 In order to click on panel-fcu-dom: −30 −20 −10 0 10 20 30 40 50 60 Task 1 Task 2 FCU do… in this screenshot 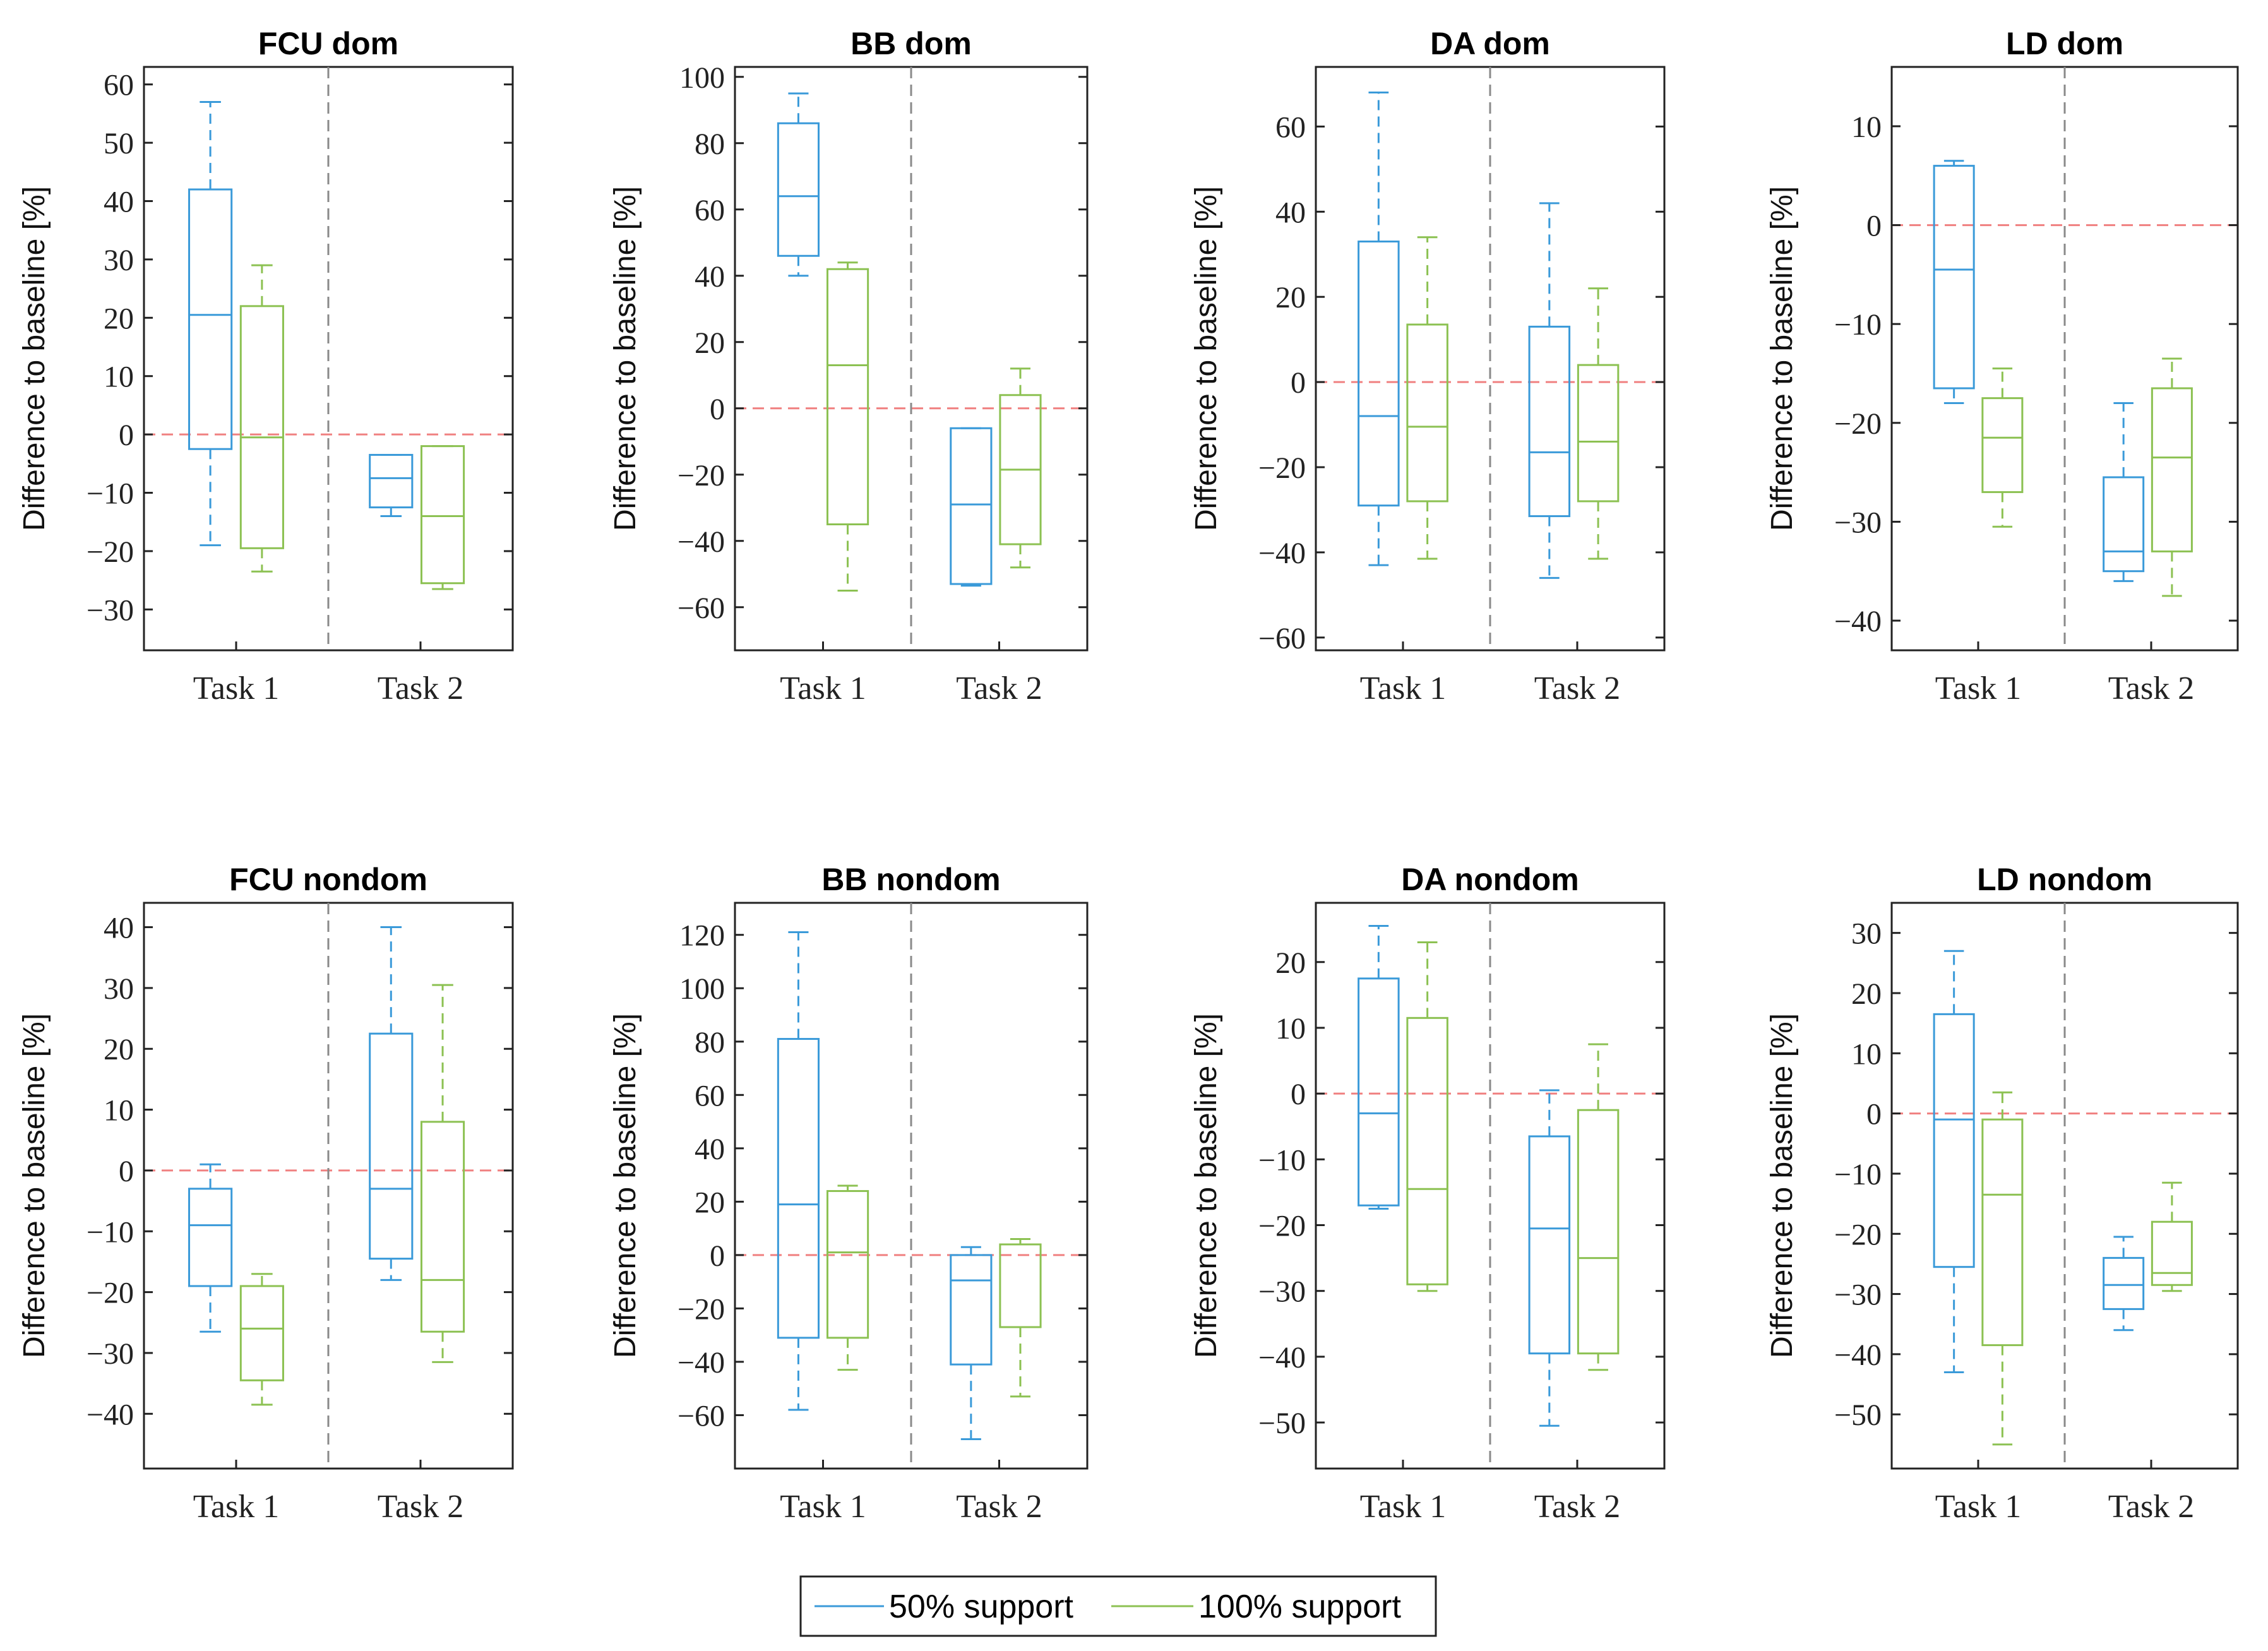, I will do `click(266, 366)`.